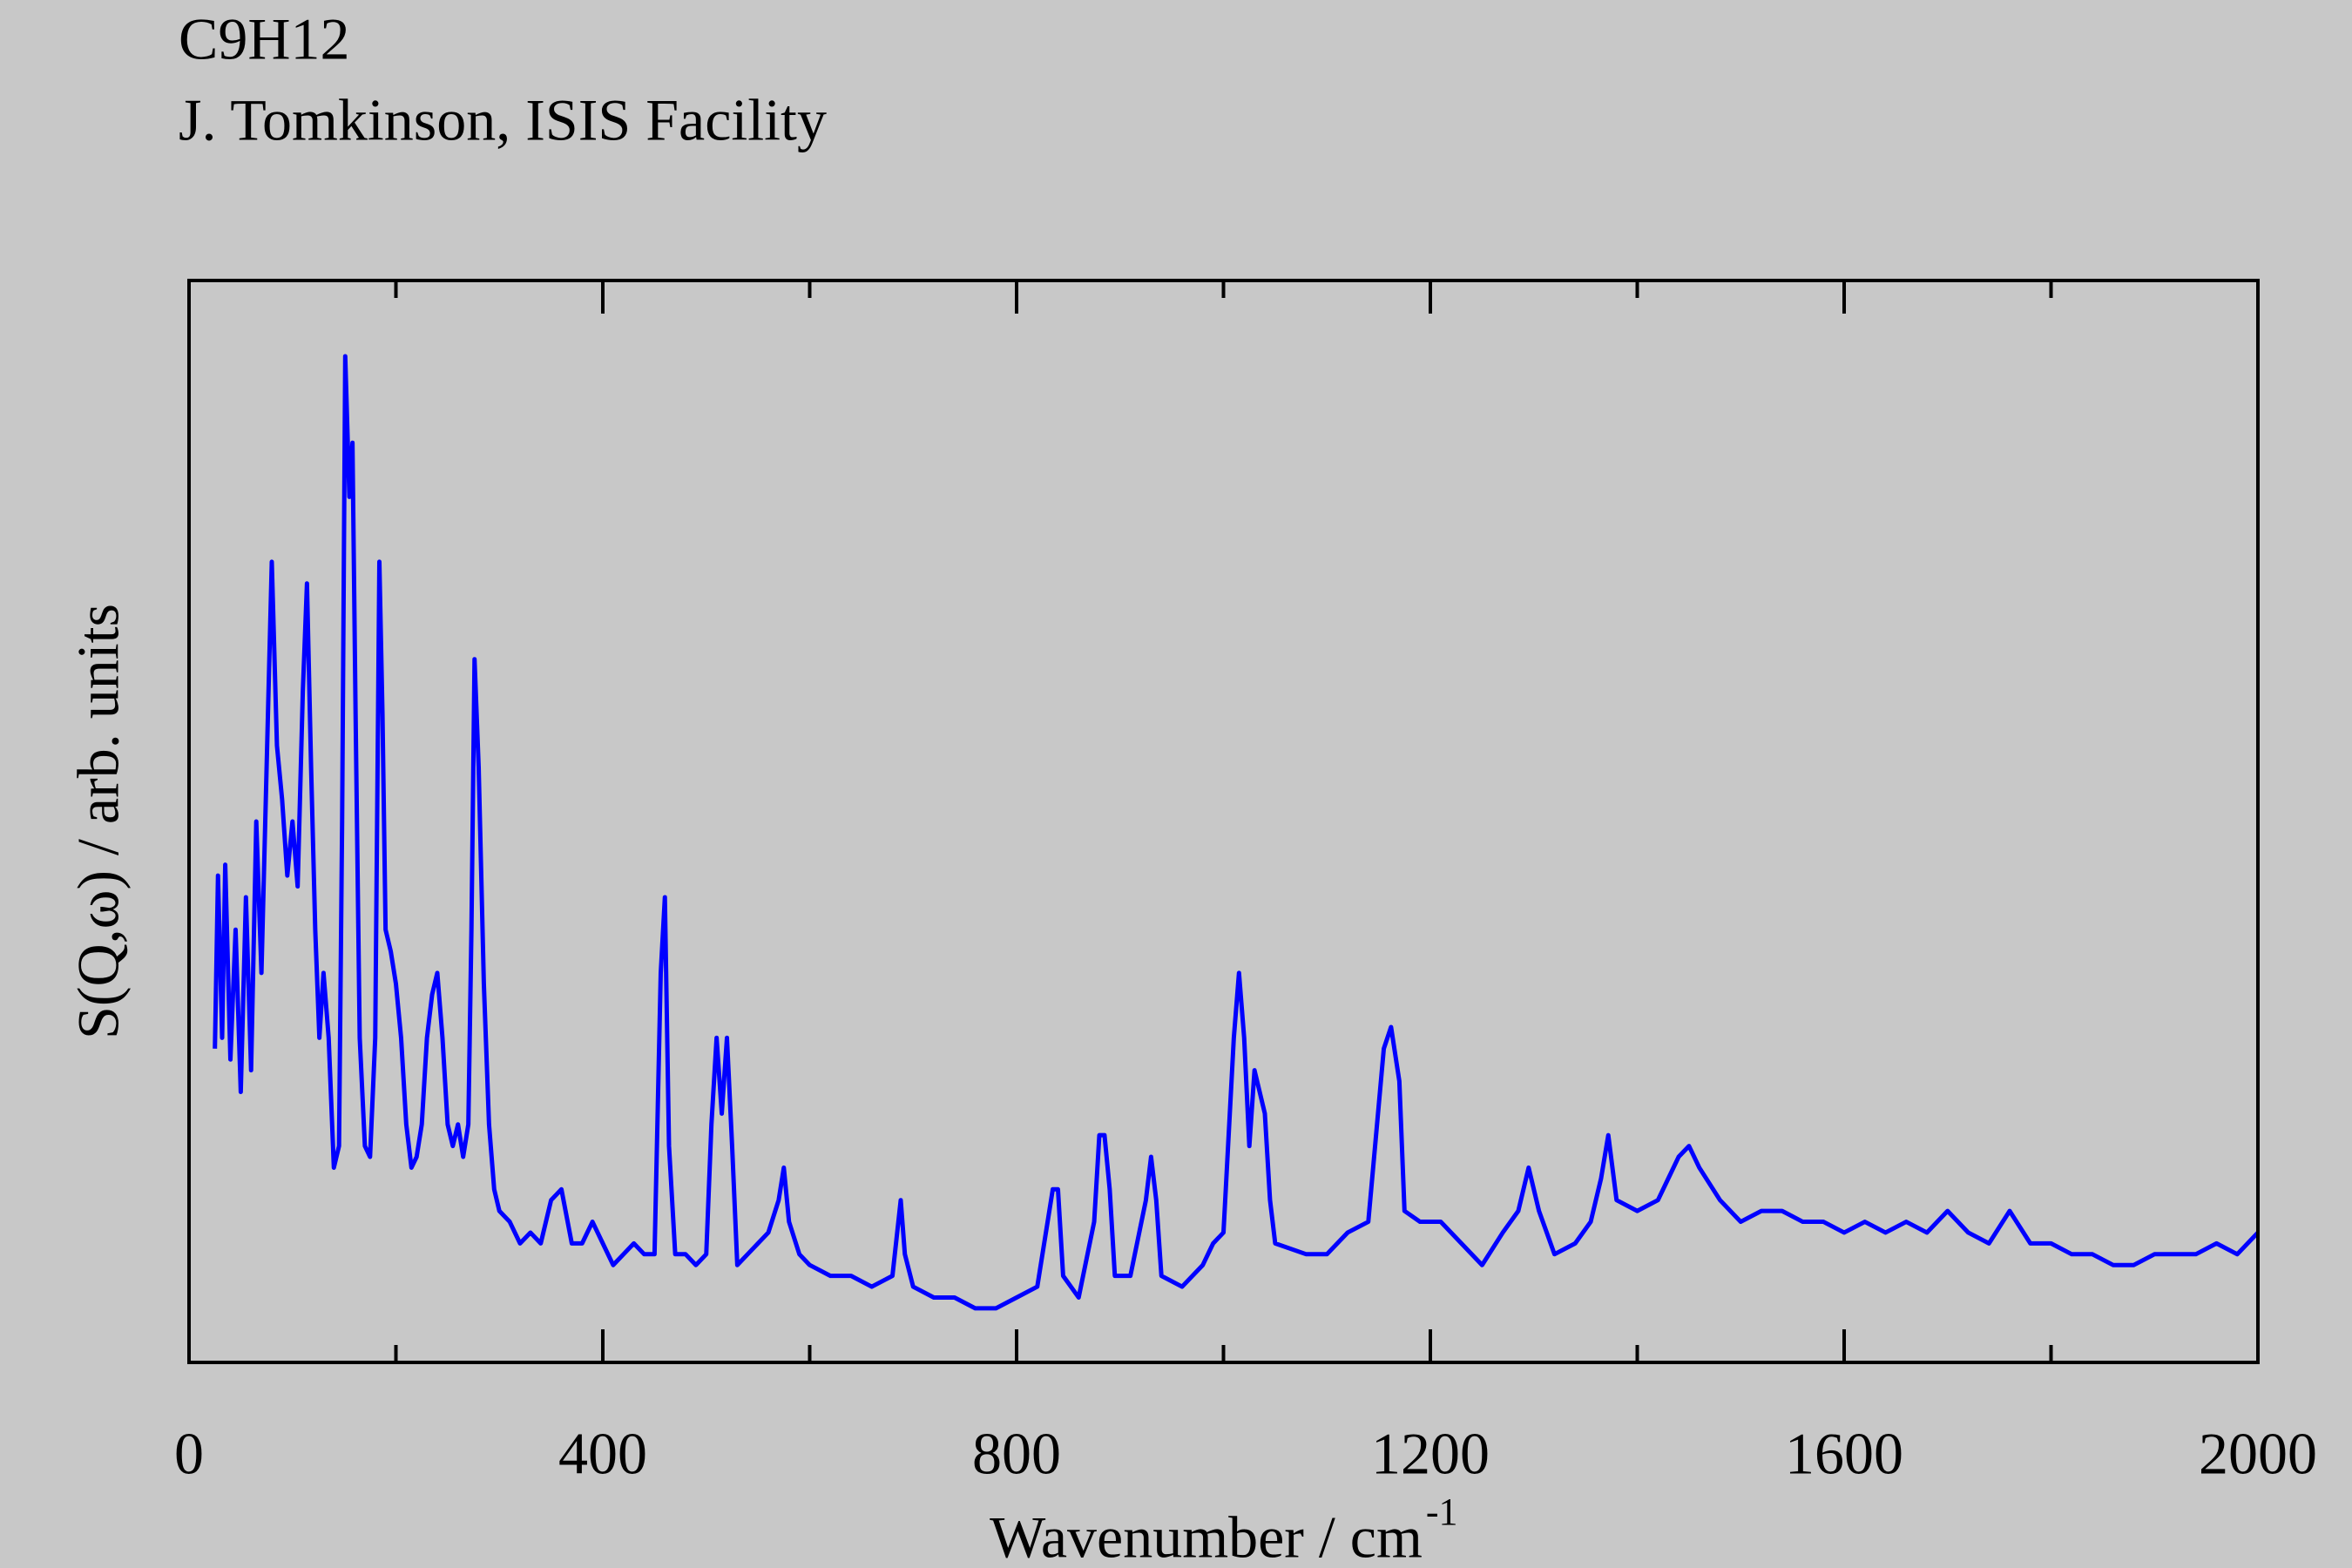 This screenshot has height=1568, width=2352. Describe the element at coordinates (1206, 1536) in the screenshot. I see `x-axis-label: Wavenumber / cm` at that location.